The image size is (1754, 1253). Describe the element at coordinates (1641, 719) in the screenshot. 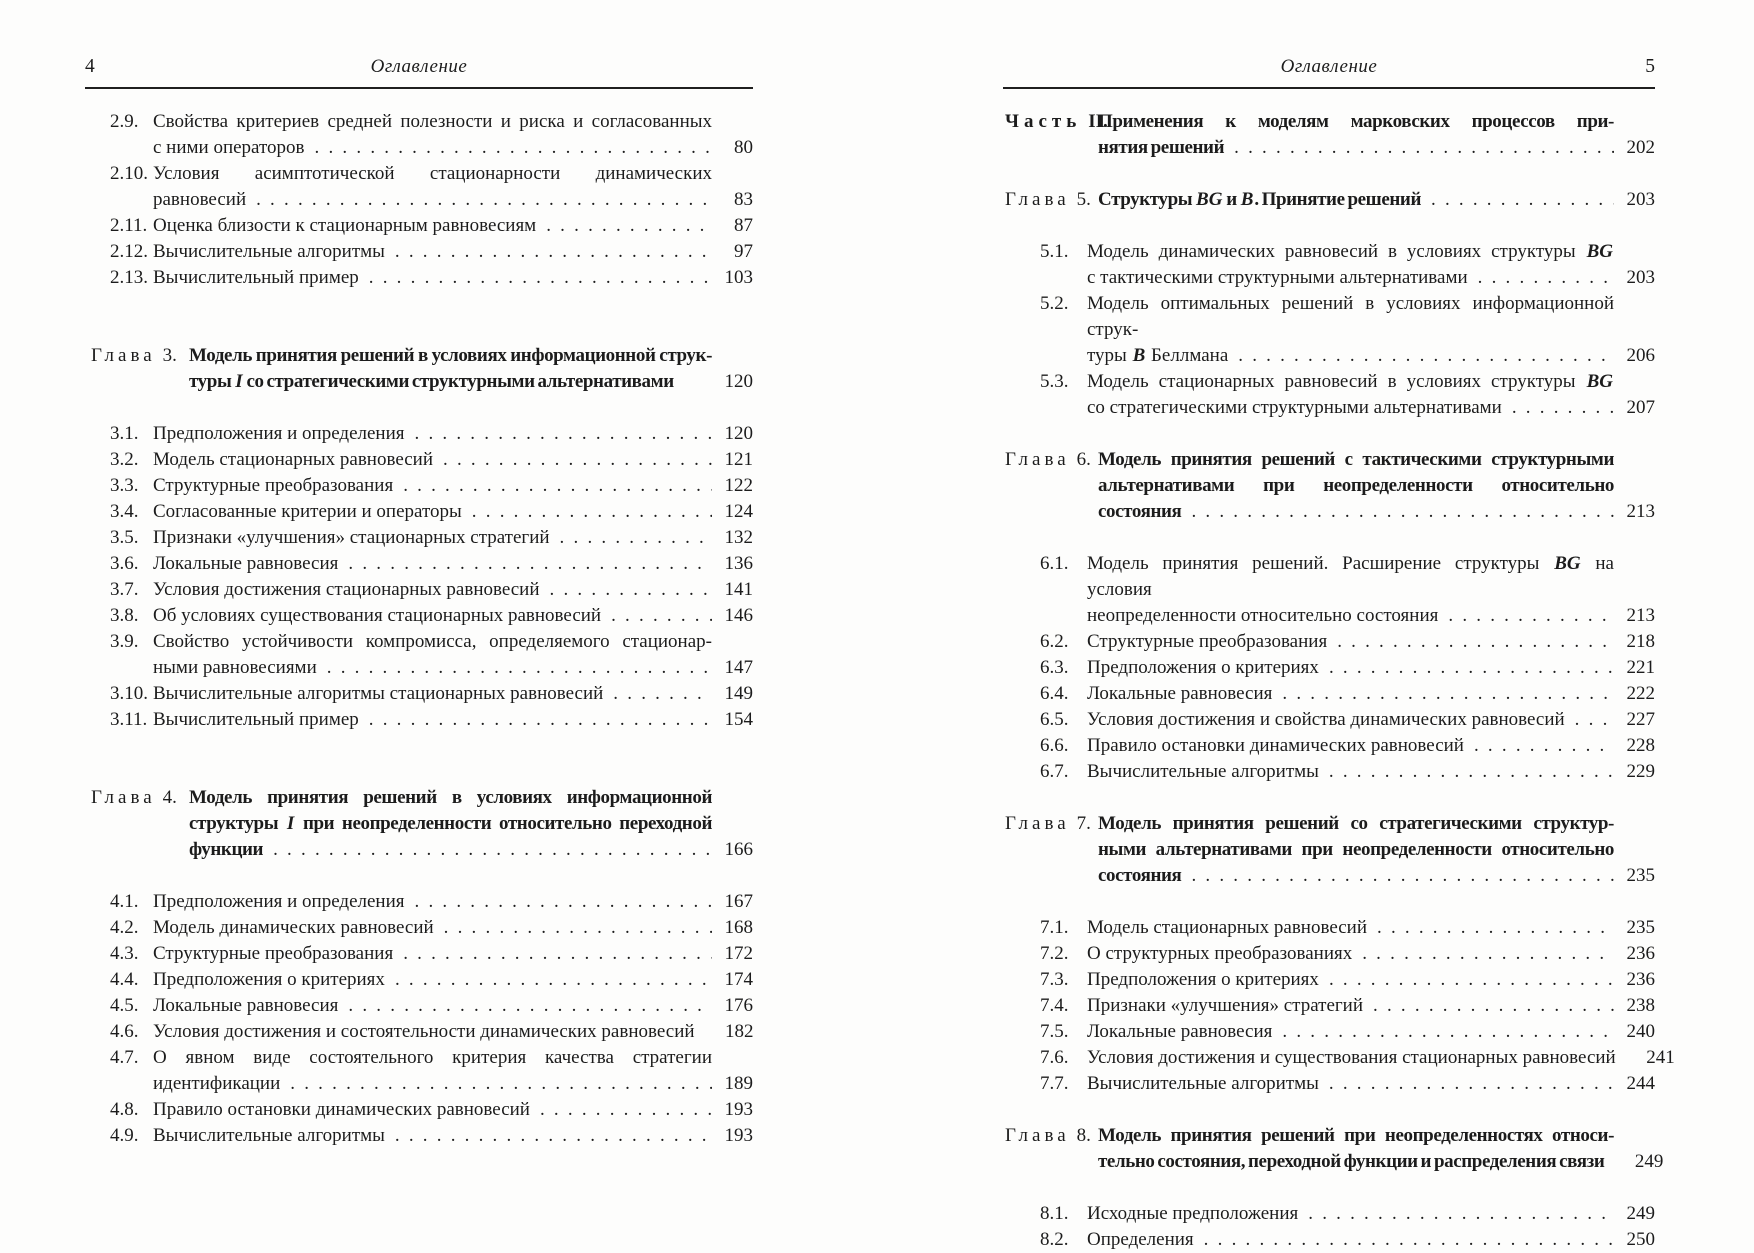

I see `entry-page-ref: 227` at that location.